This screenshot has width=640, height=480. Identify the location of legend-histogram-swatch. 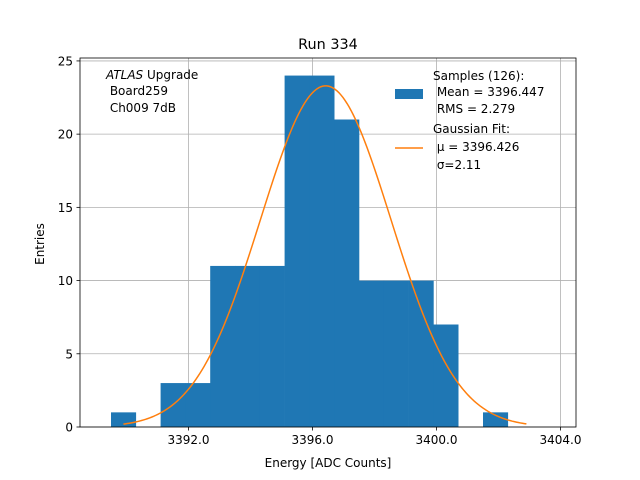
(409, 94).